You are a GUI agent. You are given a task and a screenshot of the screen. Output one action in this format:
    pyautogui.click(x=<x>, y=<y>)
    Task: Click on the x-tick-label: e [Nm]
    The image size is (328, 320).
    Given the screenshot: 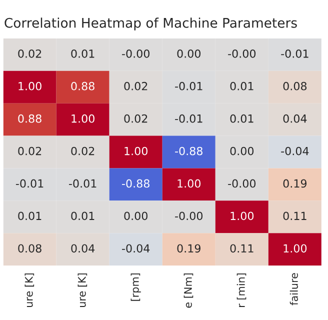 What is the action you would take?
    pyautogui.click(x=189, y=290)
    